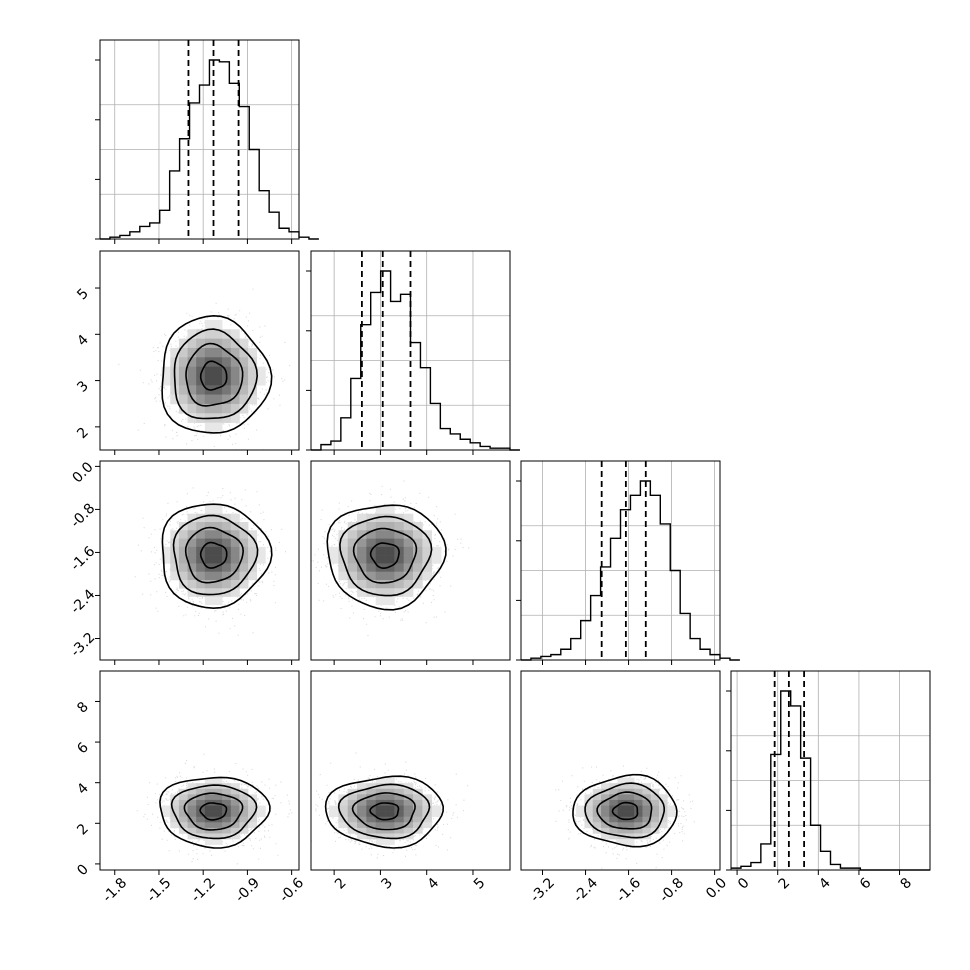  I want to click on y-tick-label: 4, so click(83, 341).